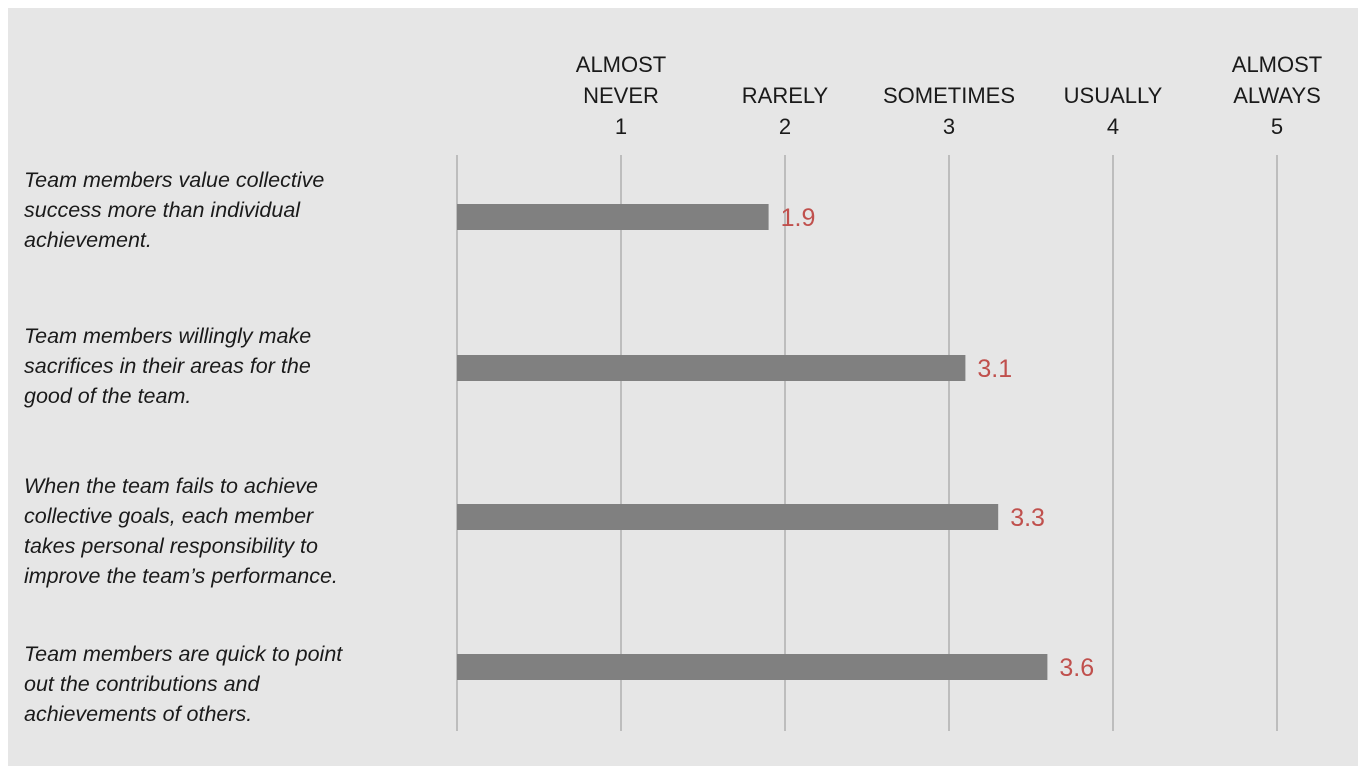 This screenshot has height=777, width=1359. I want to click on statement-3-line-3: takes personal responsibility to, so click(171, 546).